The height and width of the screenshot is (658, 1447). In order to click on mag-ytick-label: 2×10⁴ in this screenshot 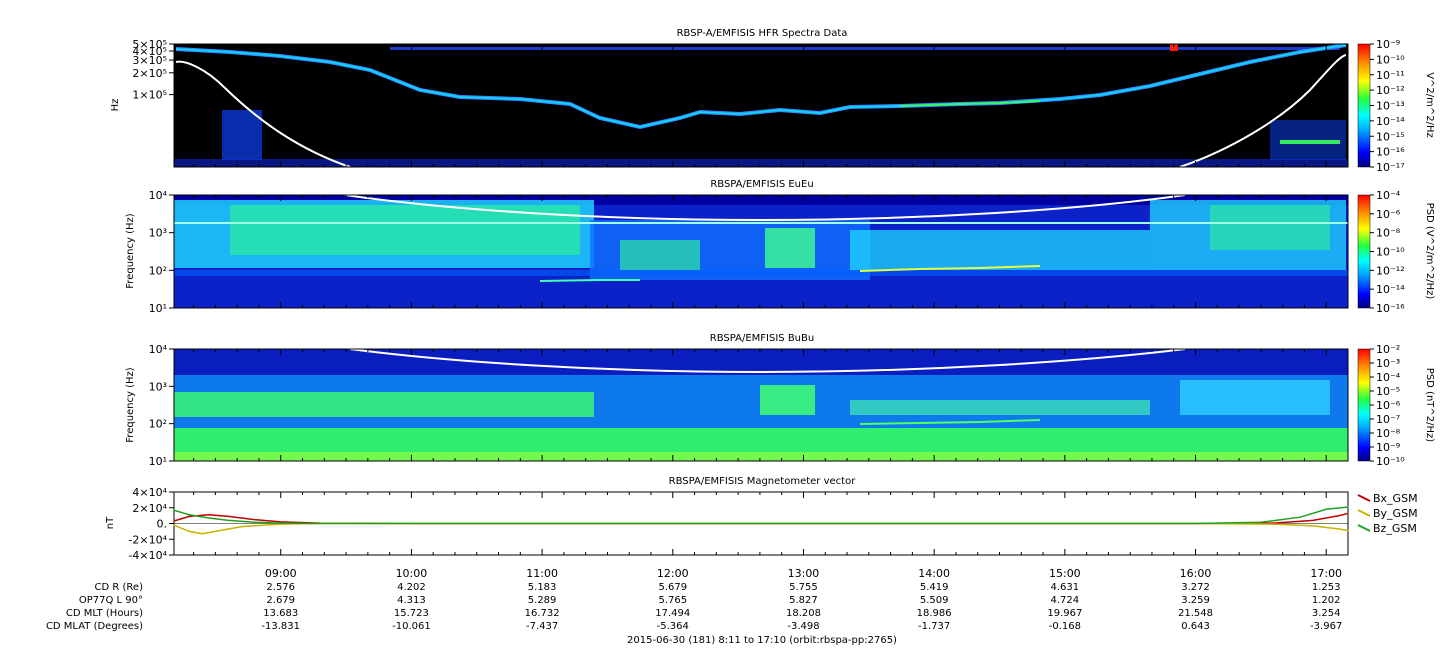, I will do `click(149, 508)`.